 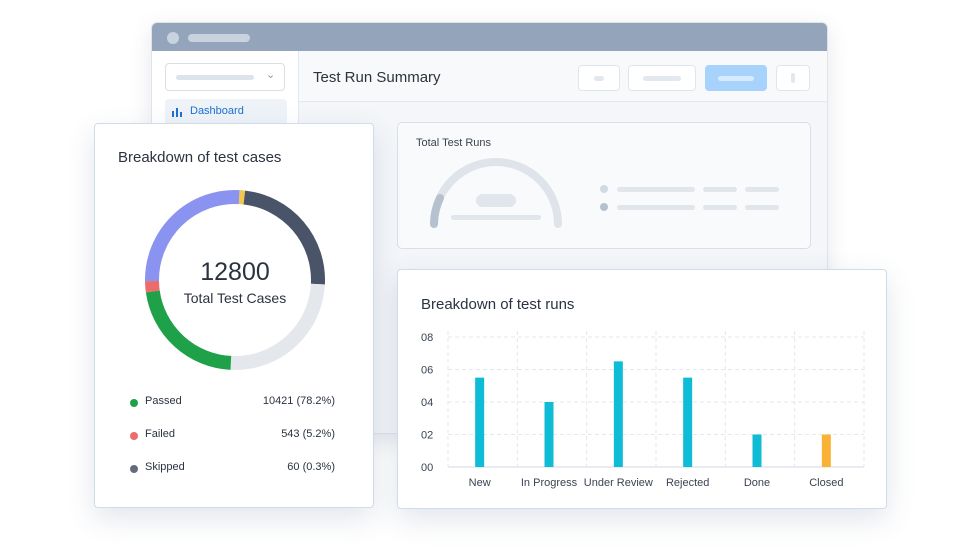 What do you see at coordinates (200, 157) in the screenshot?
I see `card-title: Breakdown of test cases` at bounding box center [200, 157].